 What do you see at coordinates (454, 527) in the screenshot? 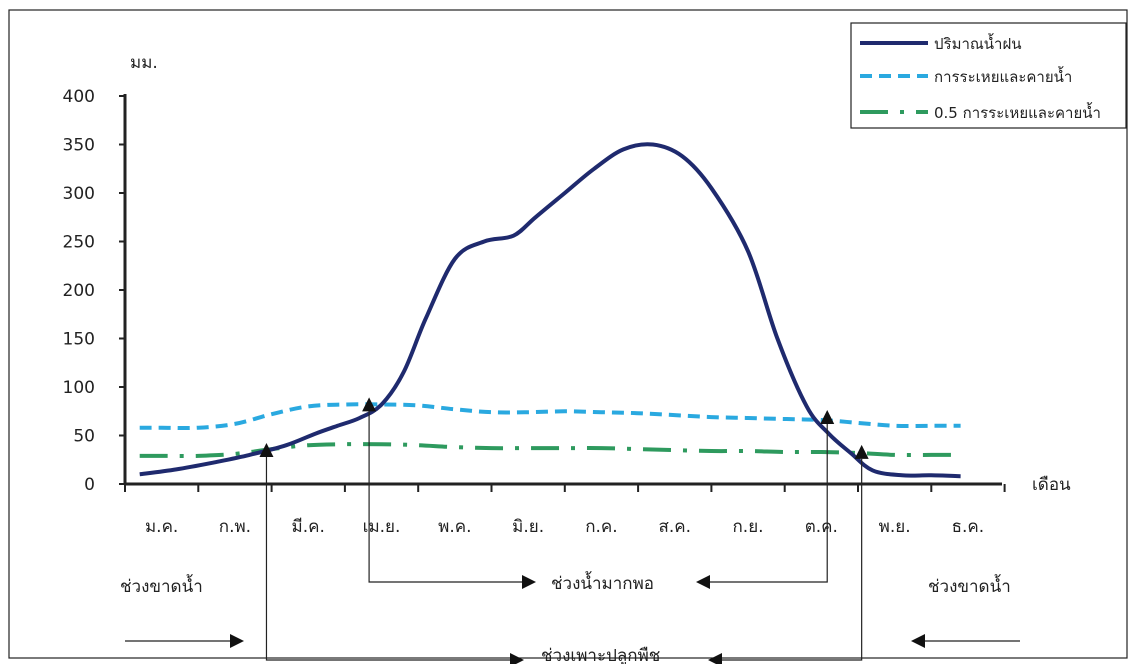
I see `x-tick-label: พ.ค.` at bounding box center [454, 527].